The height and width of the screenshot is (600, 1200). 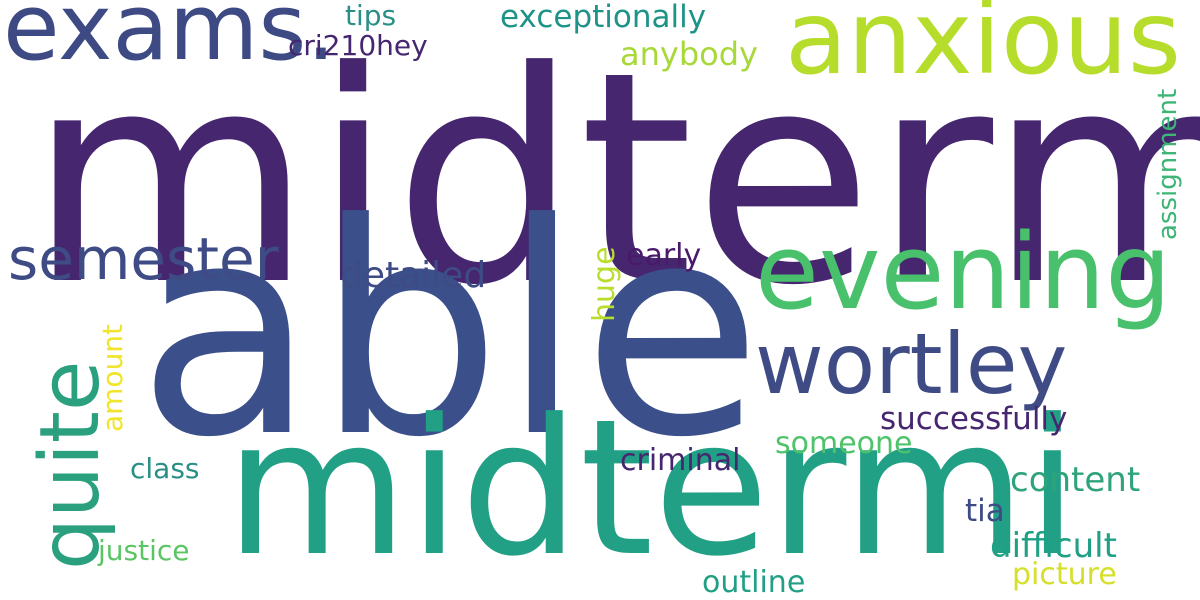 What do you see at coordinates (963, 272) in the screenshot?
I see `word-evening: evening` at bounding box center [963, 272].